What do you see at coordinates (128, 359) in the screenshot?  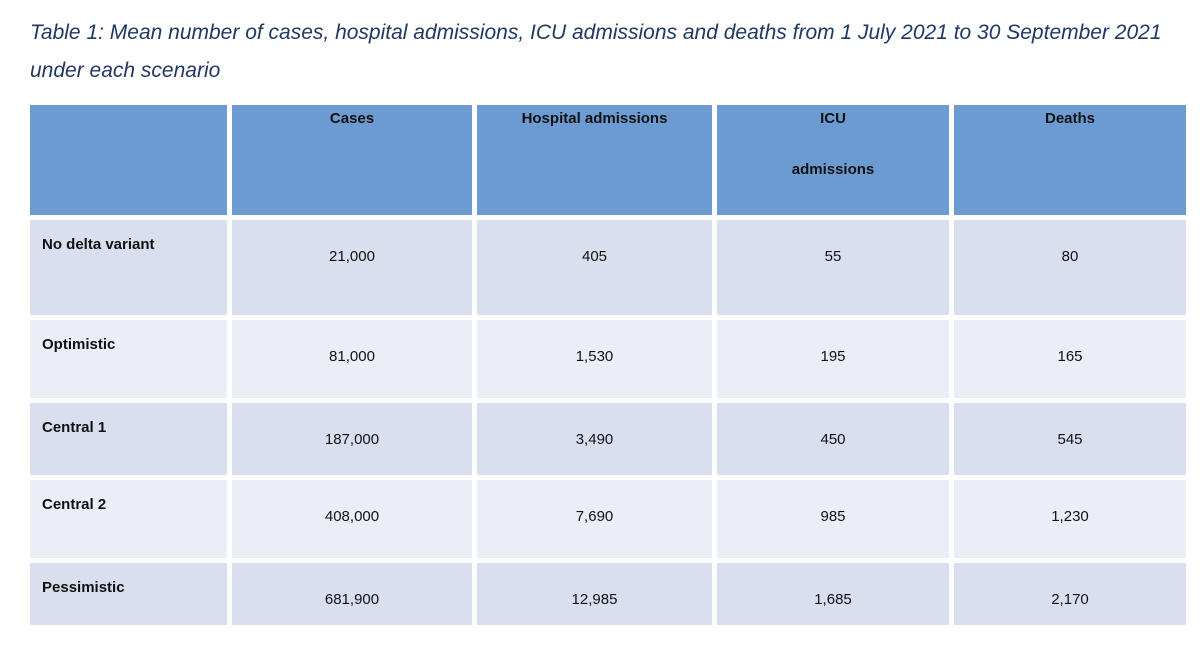 I see `row-label: Optimistic` at bounding box center [128, 359].